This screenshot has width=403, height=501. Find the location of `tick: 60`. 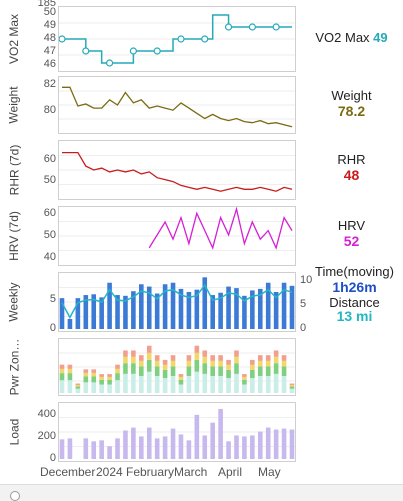

tick: 60 is located at coordinates (49, 213).